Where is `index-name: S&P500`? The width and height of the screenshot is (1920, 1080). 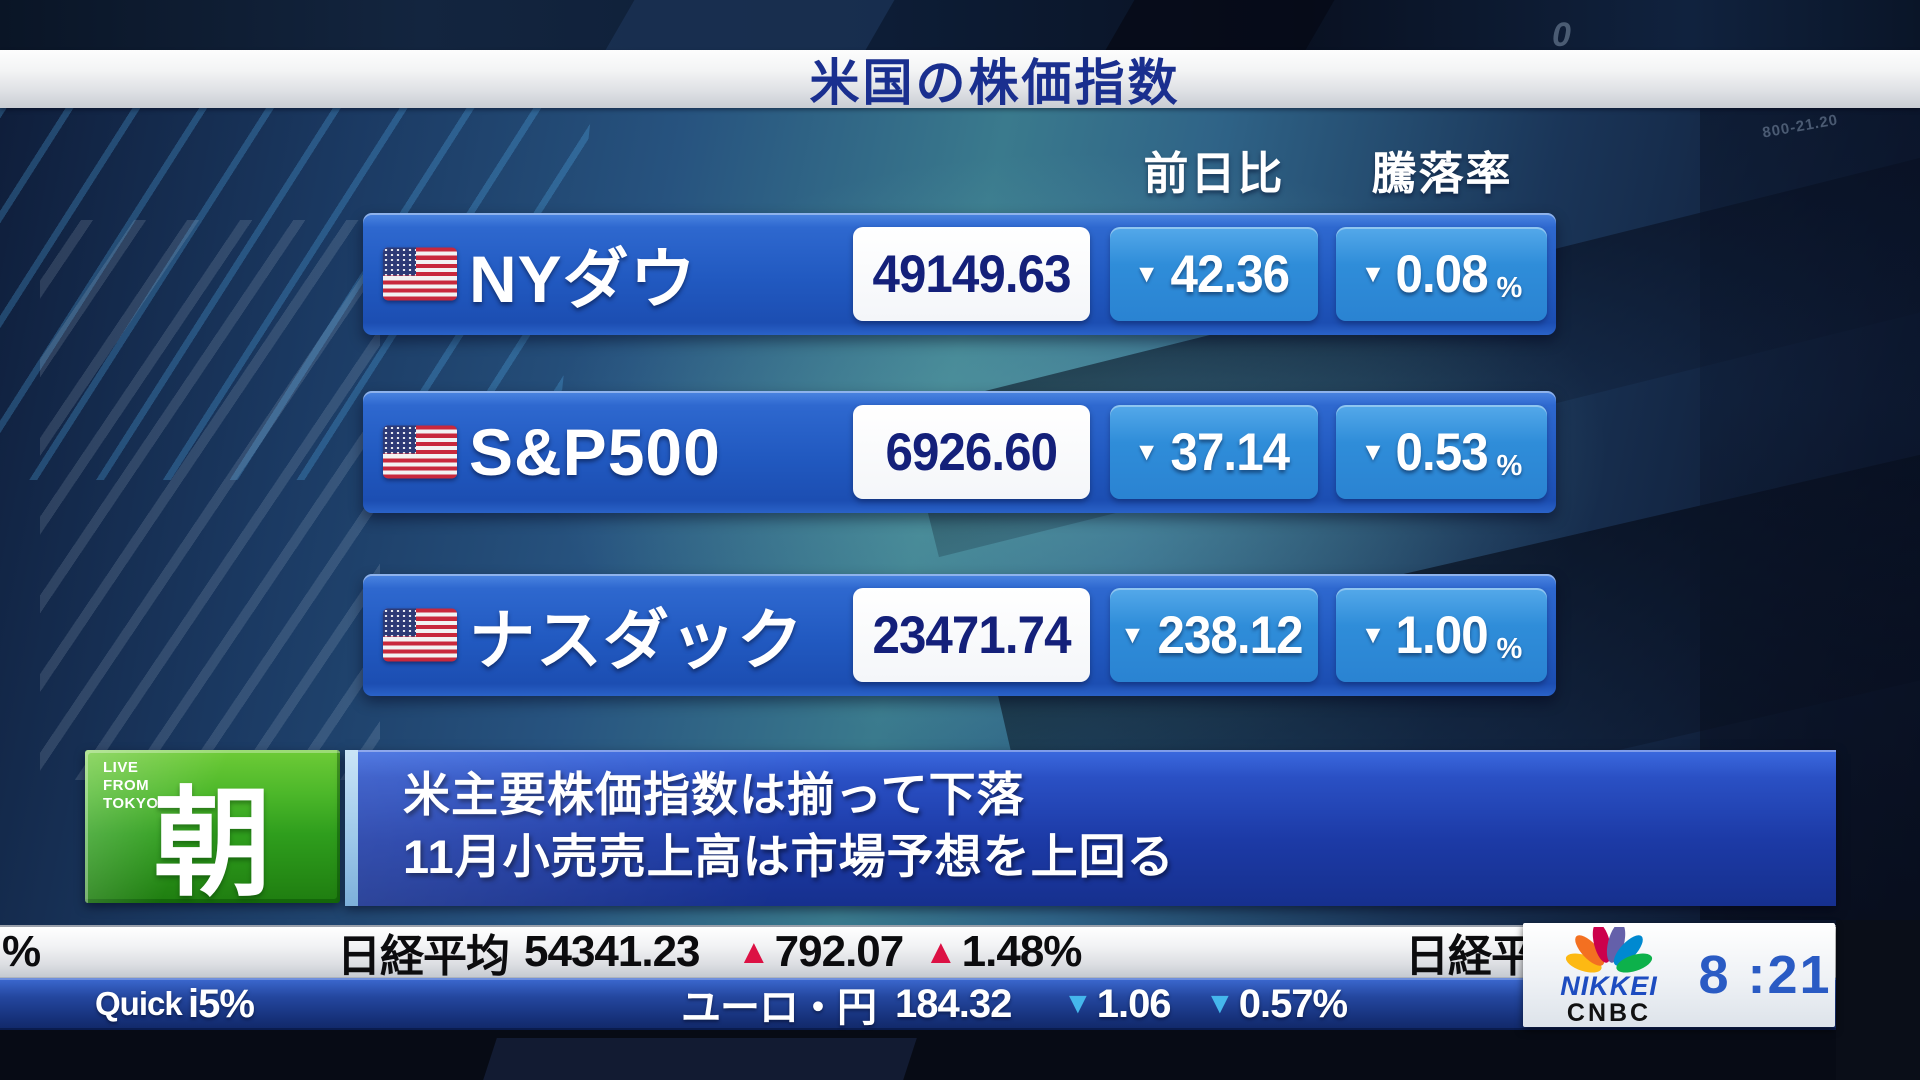 index-name: S&P500 is located at coordinates (595, 452).